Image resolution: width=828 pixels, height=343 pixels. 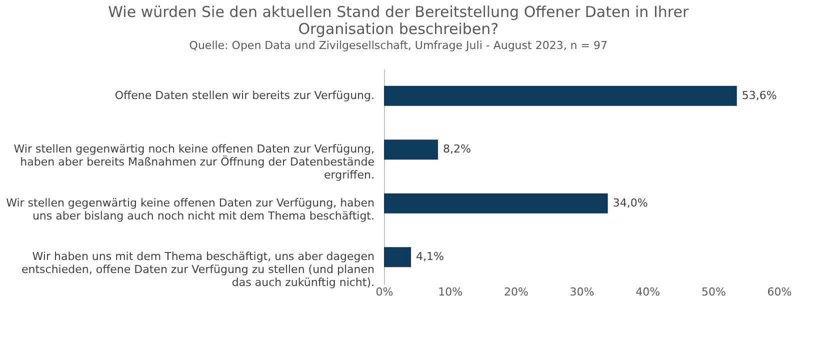 I want to click on y-tick-label: Wir stellen gegenwärtig noch keine offenen Daten zur Verfügung, haben aber bereits Maßnahmen zur Öffnung der Datenbestände ergriffen., so click(x=194, y=162).